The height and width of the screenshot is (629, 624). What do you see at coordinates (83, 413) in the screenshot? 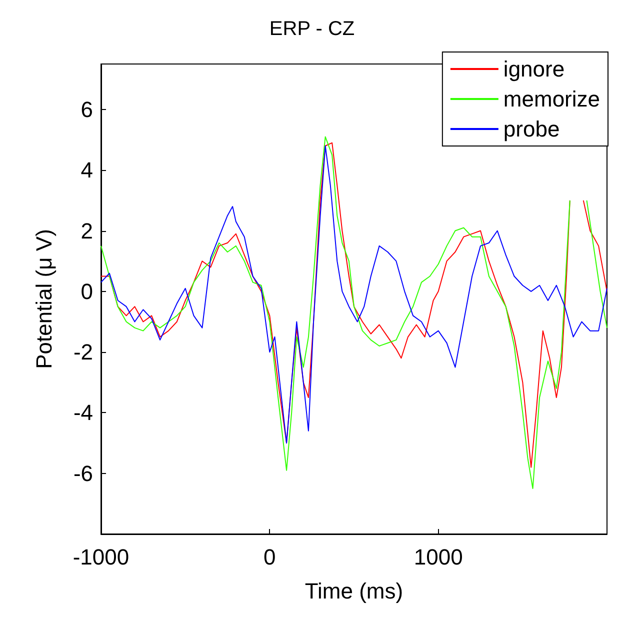
I see `y-tick-label: -4` at bounding box center [83, 413].